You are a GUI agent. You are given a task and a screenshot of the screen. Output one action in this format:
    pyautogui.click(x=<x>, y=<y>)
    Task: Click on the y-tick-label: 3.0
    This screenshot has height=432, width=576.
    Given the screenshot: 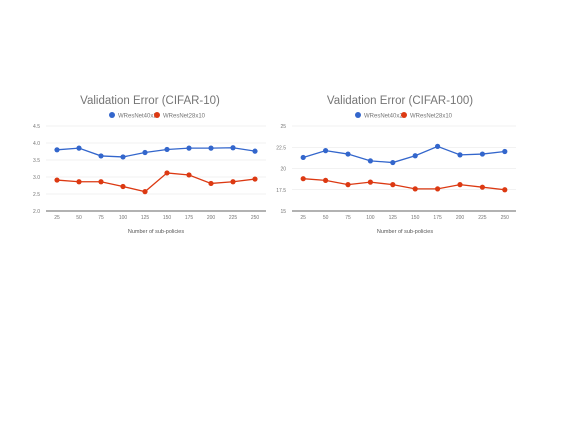 What is the action you would take?
    pyautogui.click(x=36, y=178)
    